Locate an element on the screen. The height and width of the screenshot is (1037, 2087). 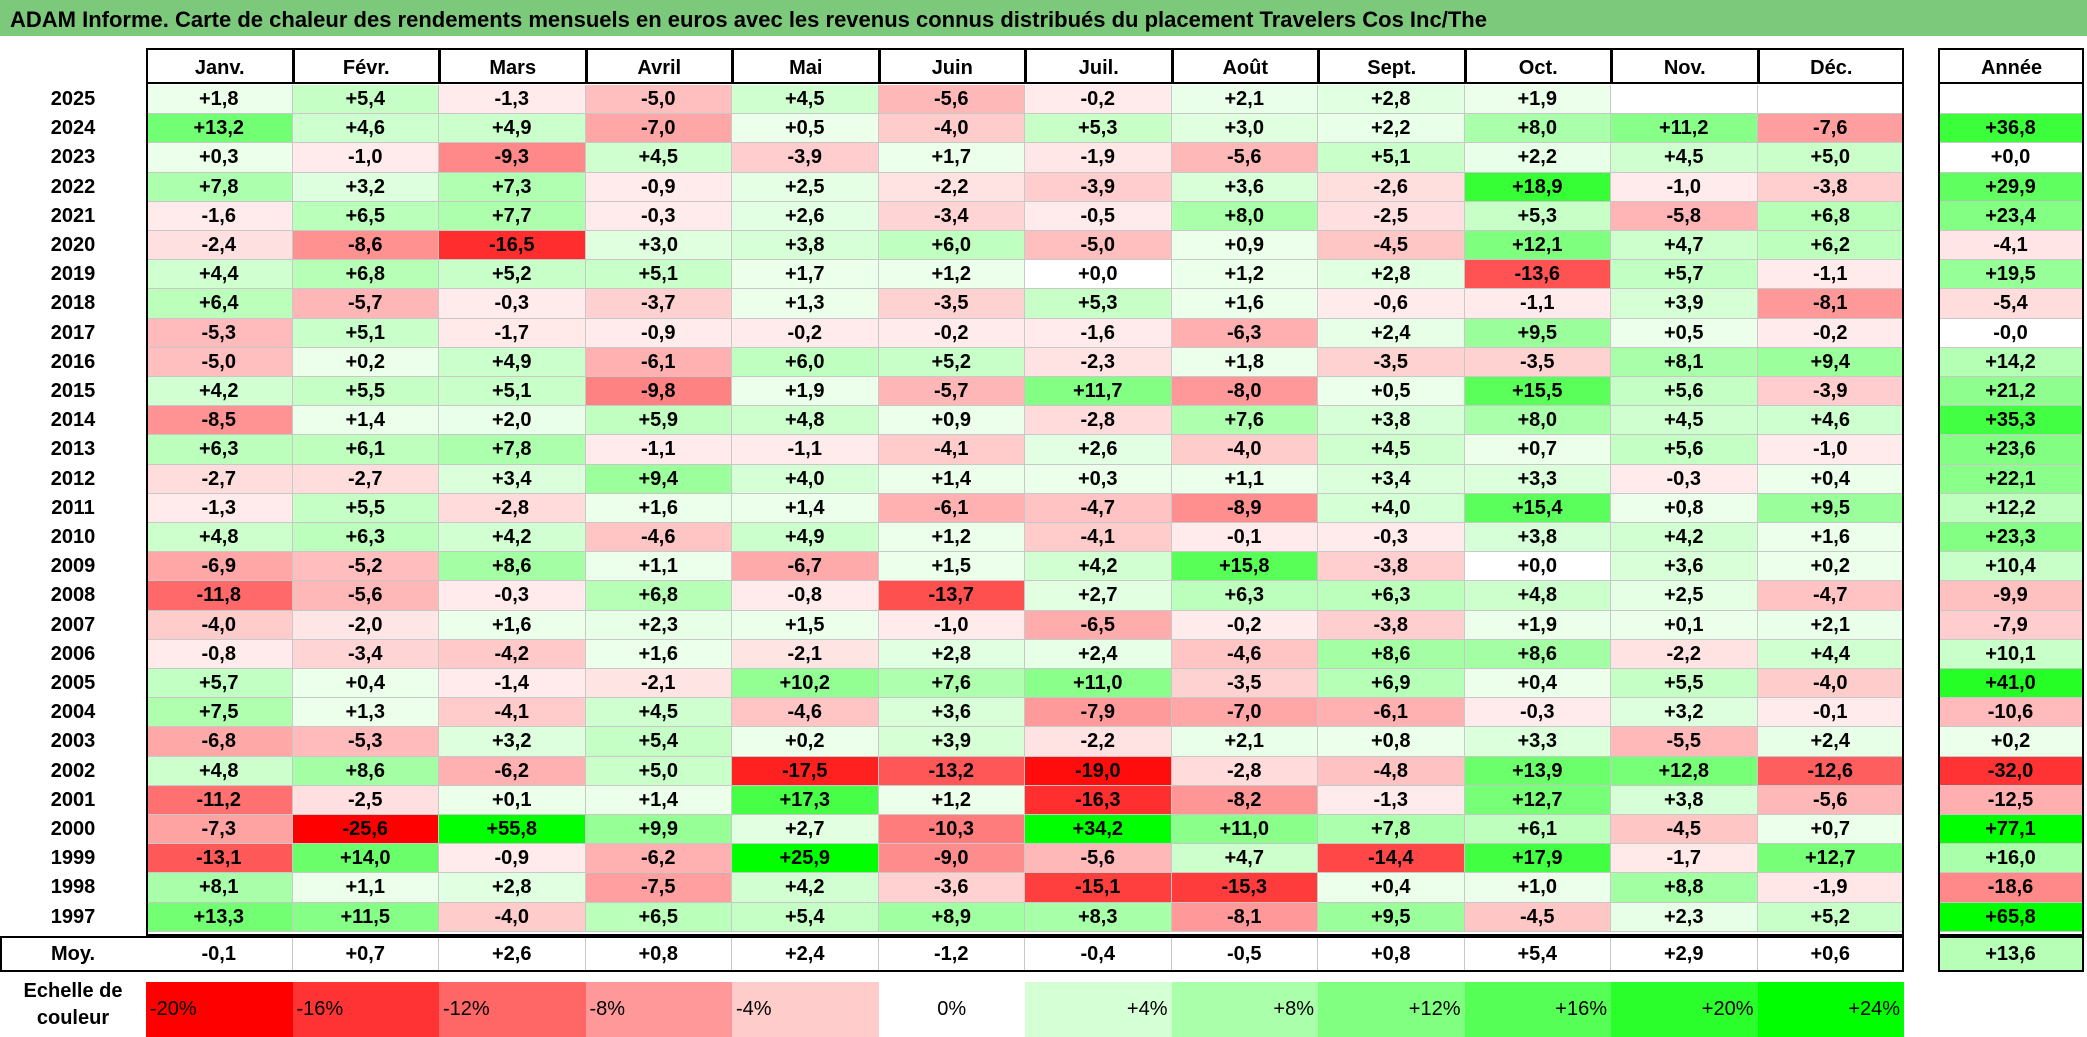
heatmap-cell: +15,4 is located at coordinates (1537, 508).